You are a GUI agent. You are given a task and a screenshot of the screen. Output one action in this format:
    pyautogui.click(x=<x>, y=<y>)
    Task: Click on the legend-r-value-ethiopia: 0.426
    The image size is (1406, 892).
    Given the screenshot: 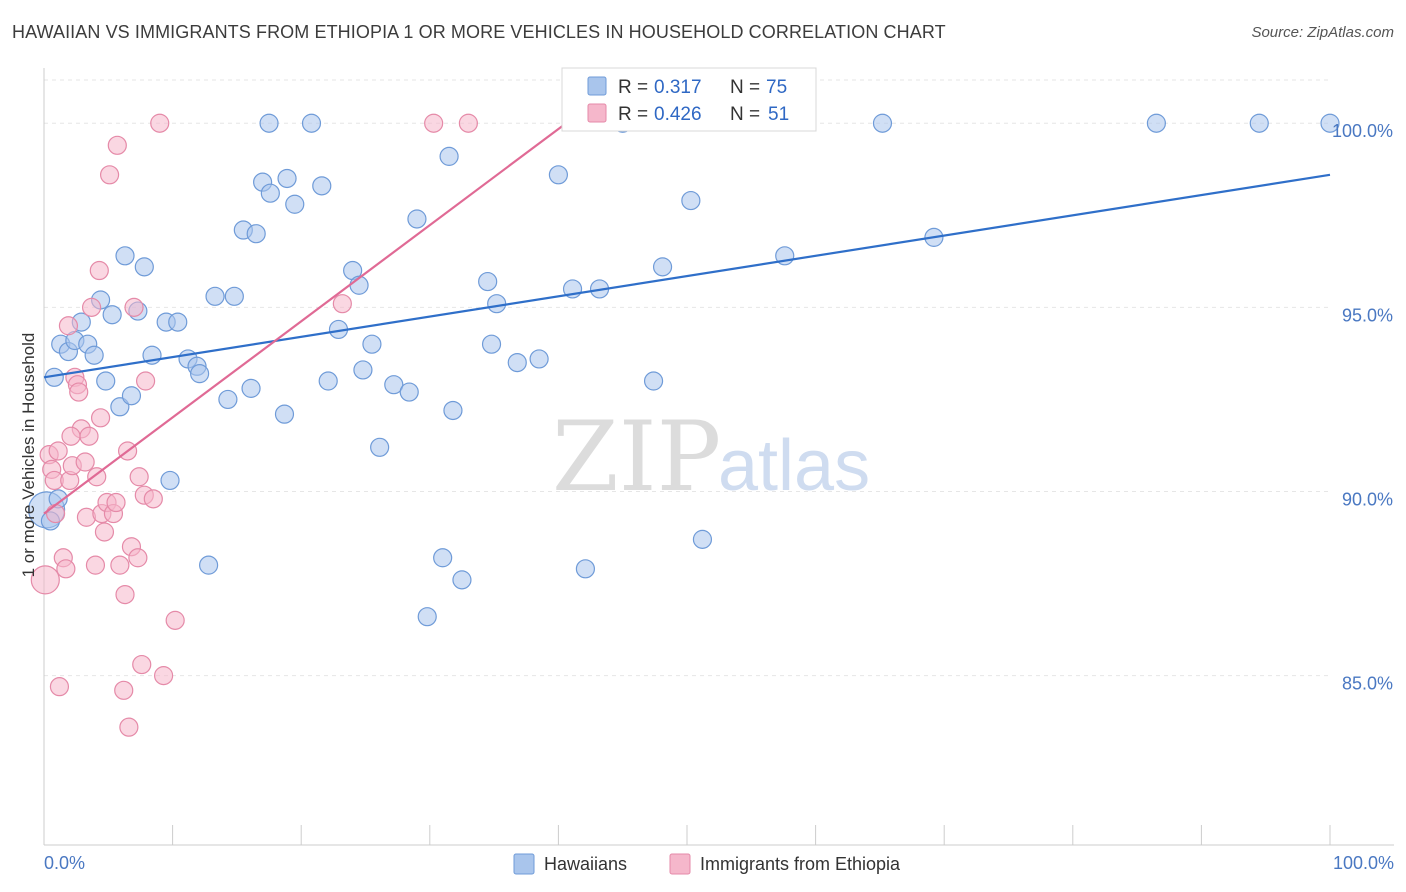 What is the action you would take?
    pyautogui.click(x=678, y=114)
    